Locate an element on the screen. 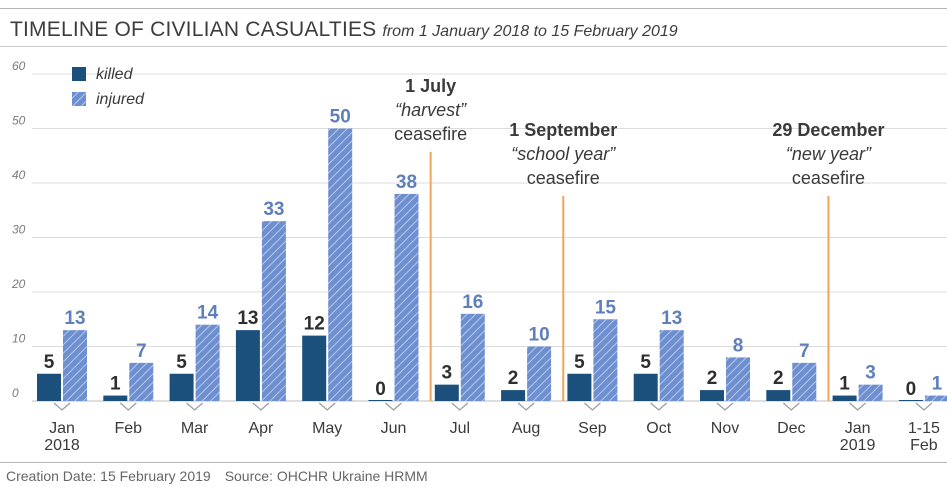  ceasefire-label: 29 December is located at coordinates (828, 130).